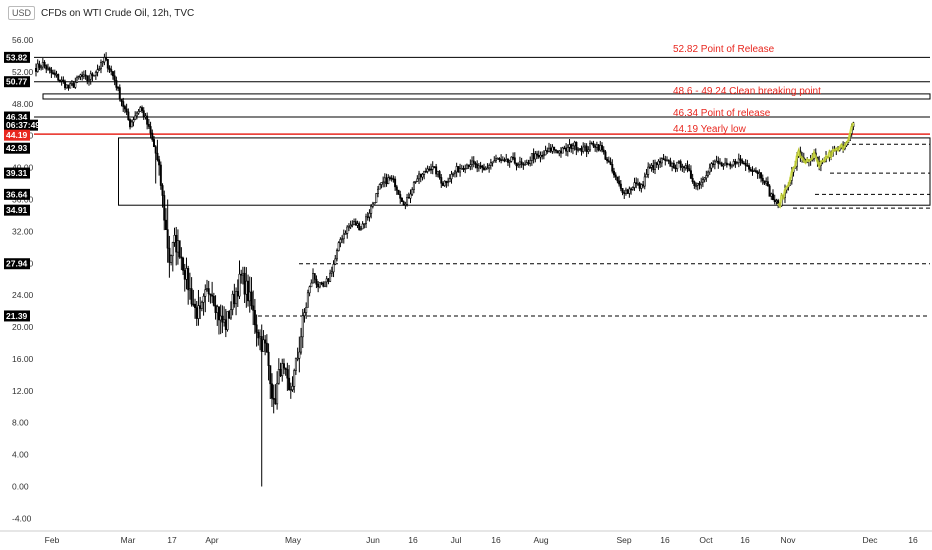 Image resolution: width=932 pixels, height=550 pixels. Describe the element at coordinates (23, 391) in the screenshot. I see `y-tick-label: 12.00` at that location.